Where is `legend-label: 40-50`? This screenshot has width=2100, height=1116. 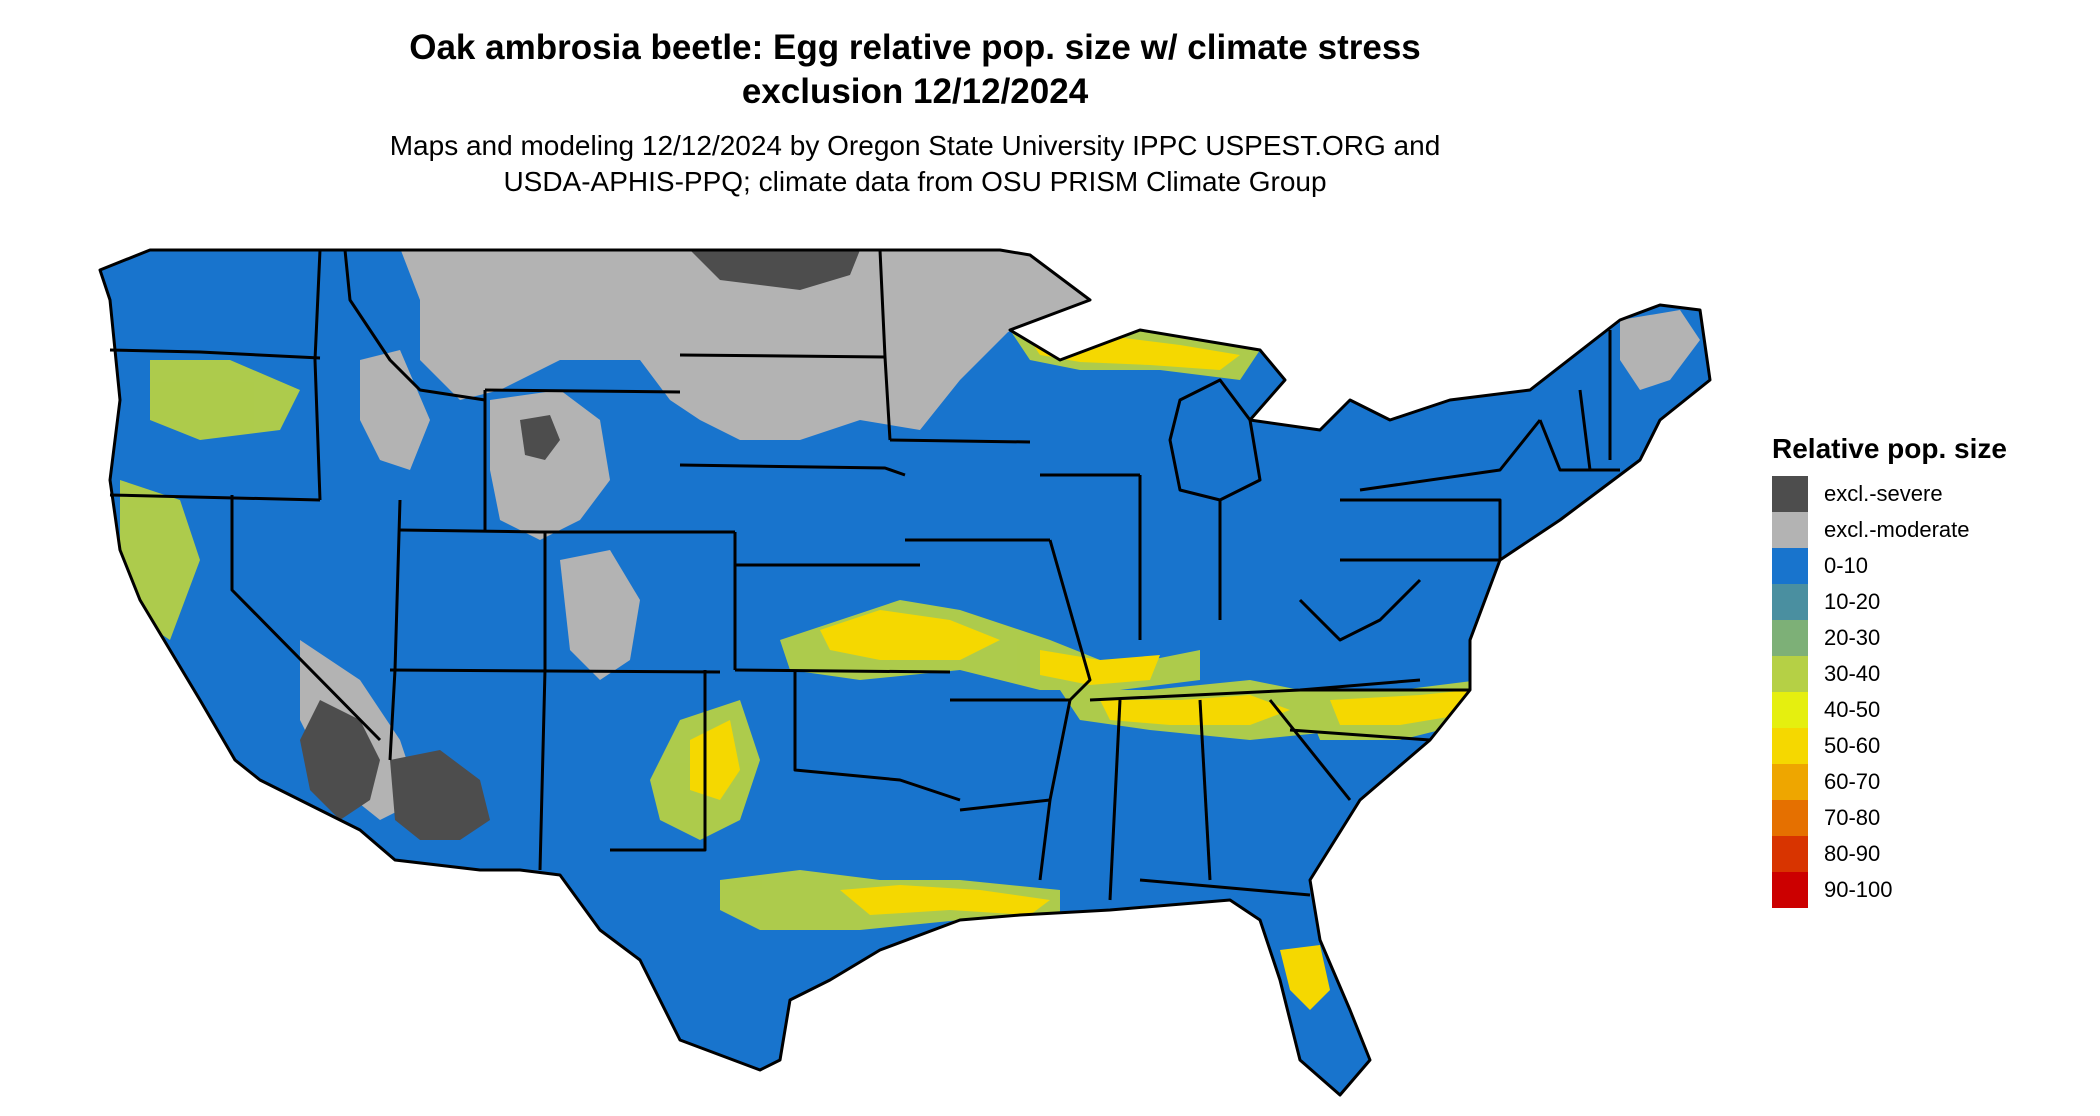 legend-label: 40-50 is located at coordinates (1852, 709).